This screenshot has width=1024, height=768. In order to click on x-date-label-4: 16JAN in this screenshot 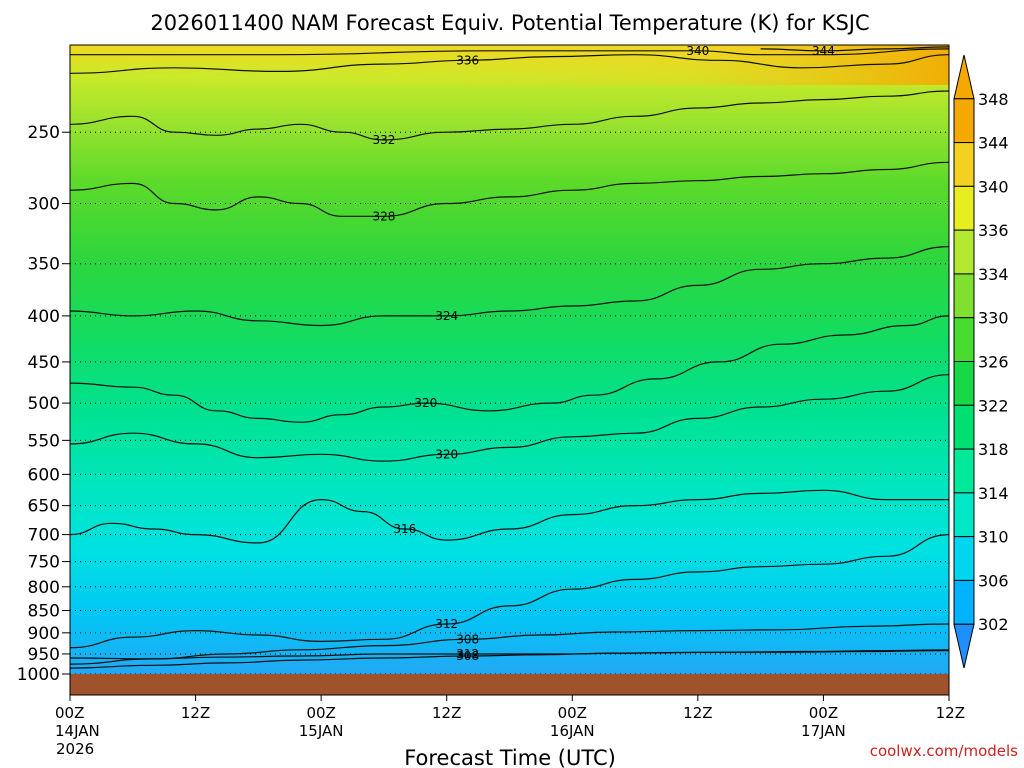, I will do `click(572, 731)`.